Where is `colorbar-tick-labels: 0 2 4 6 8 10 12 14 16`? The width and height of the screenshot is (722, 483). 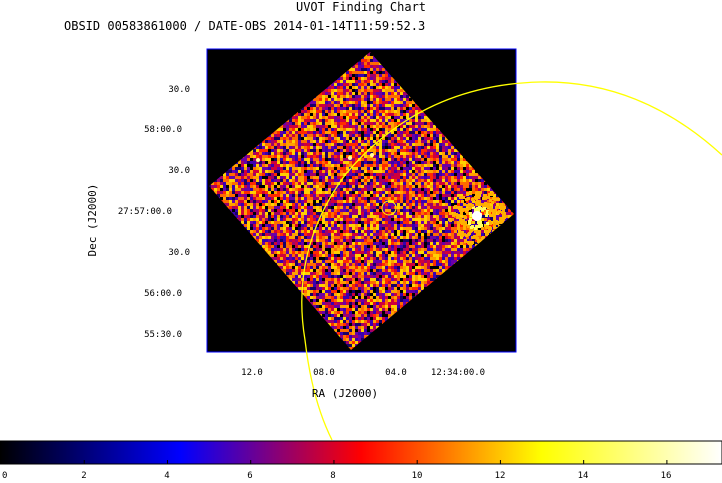 colorbar-tick-labels: 0 2 4 6 8 10 12 14 16 is located at coordinates (336, 476).